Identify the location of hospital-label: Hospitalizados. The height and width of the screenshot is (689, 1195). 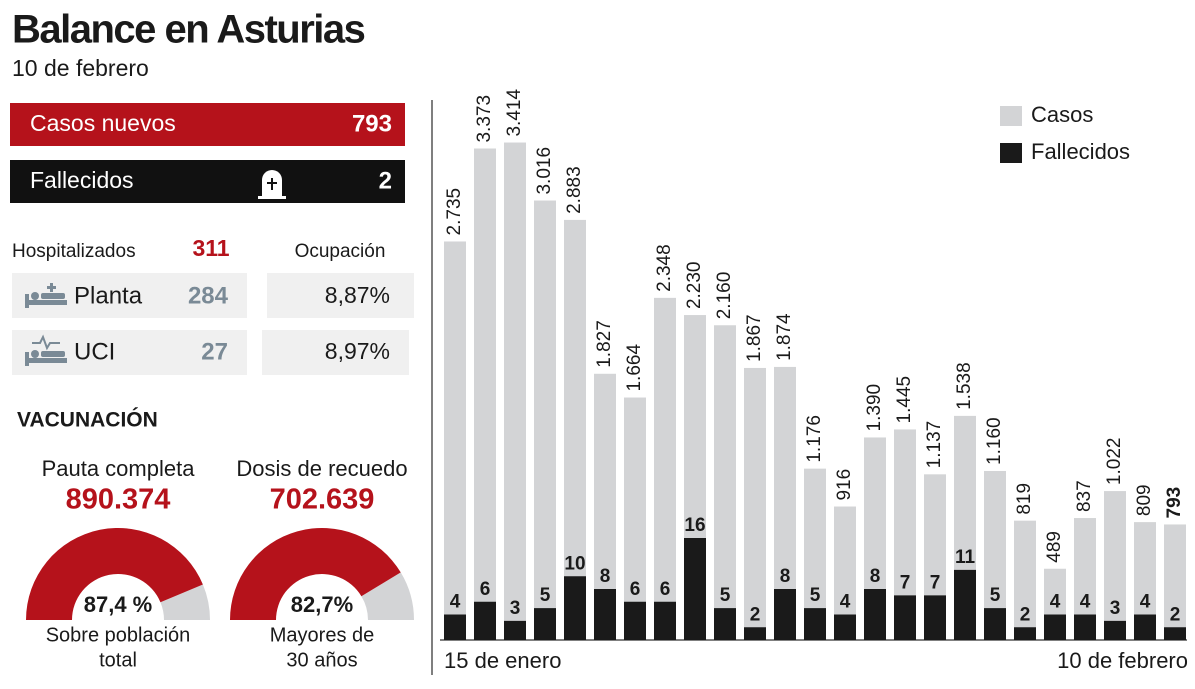
(74, 251).